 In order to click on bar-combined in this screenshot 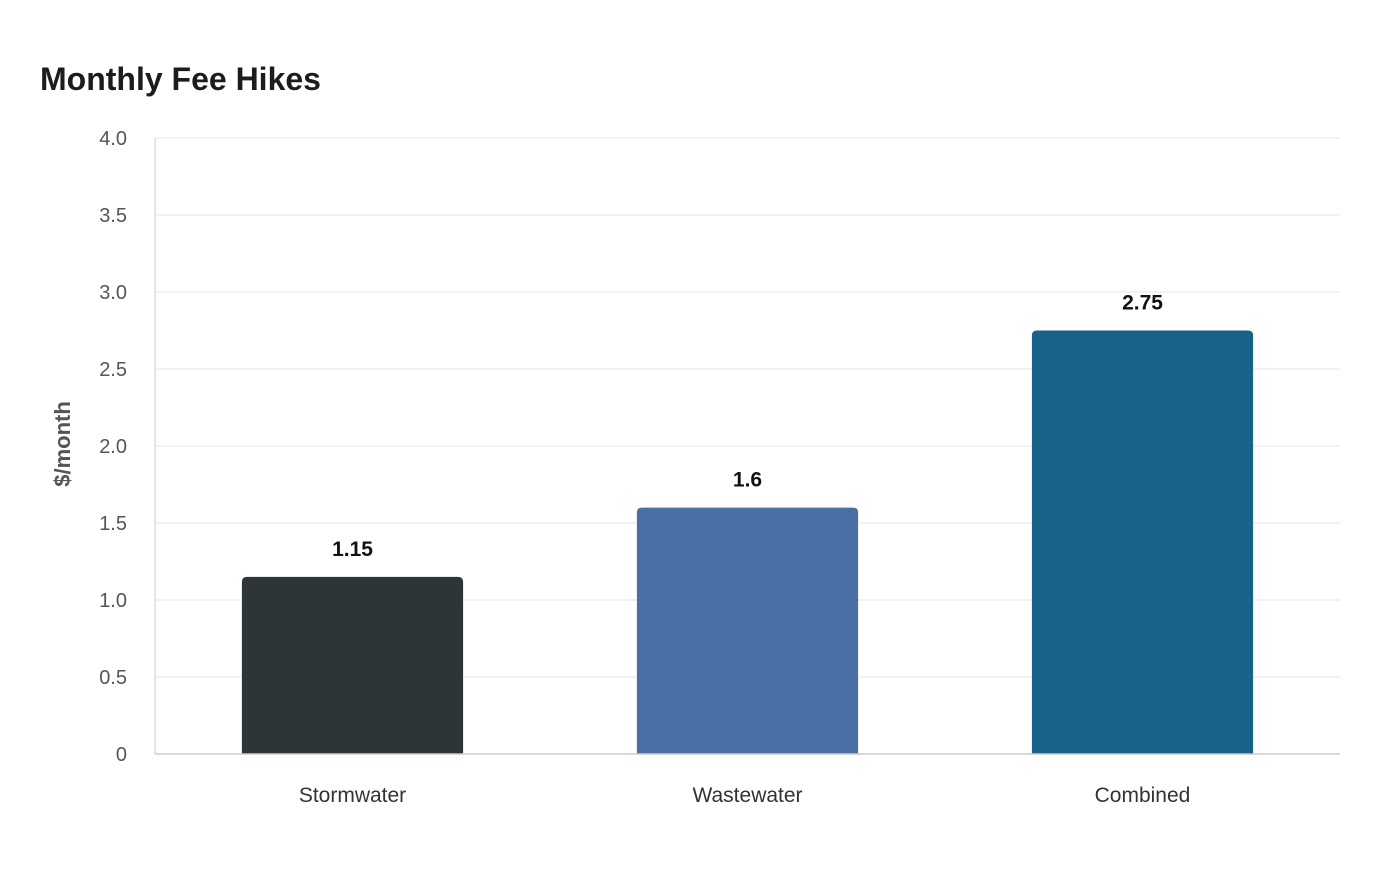, I will do `click(1142, 542)`.